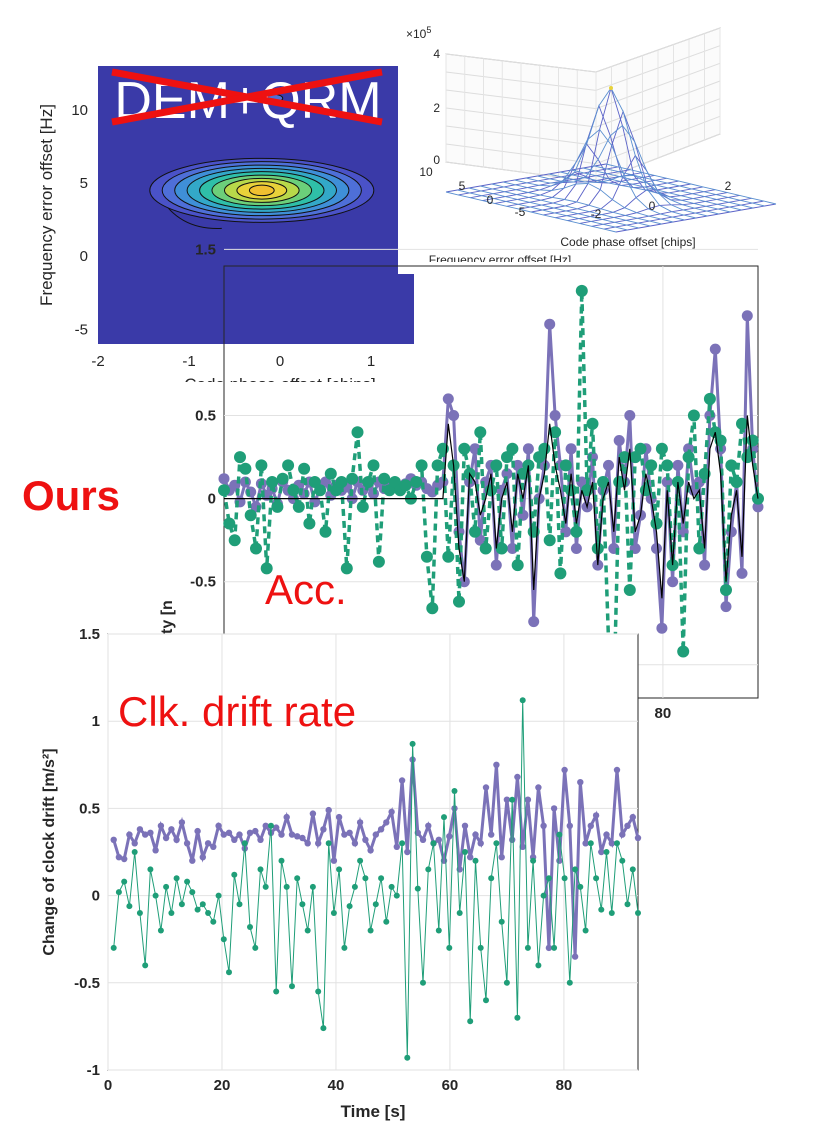  What do you see at coordinates (89, 808) in the screenshot?
I see `ytick-label: 0.5` at bounding box center [89, 808].